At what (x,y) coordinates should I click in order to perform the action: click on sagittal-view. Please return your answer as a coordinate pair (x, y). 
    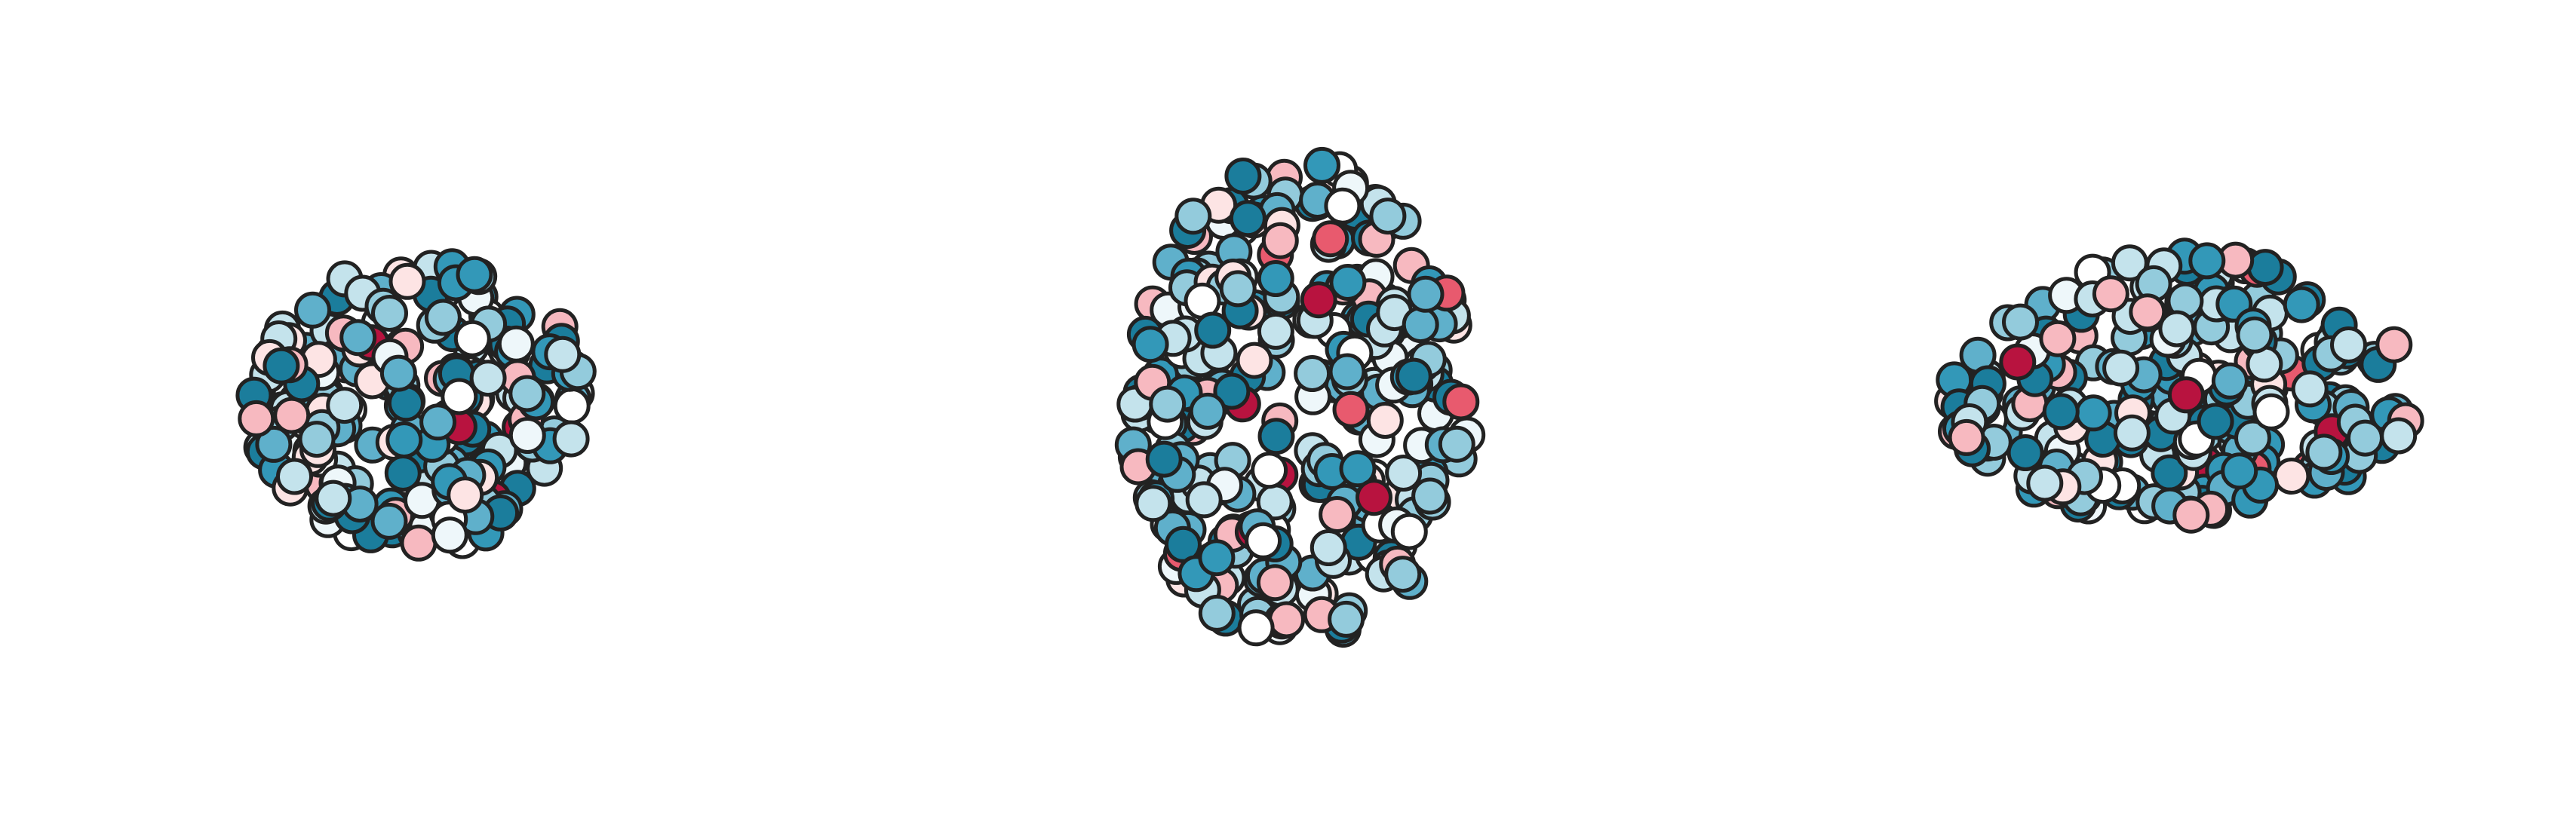
    Looking at the image, I should click on (2179, 385).